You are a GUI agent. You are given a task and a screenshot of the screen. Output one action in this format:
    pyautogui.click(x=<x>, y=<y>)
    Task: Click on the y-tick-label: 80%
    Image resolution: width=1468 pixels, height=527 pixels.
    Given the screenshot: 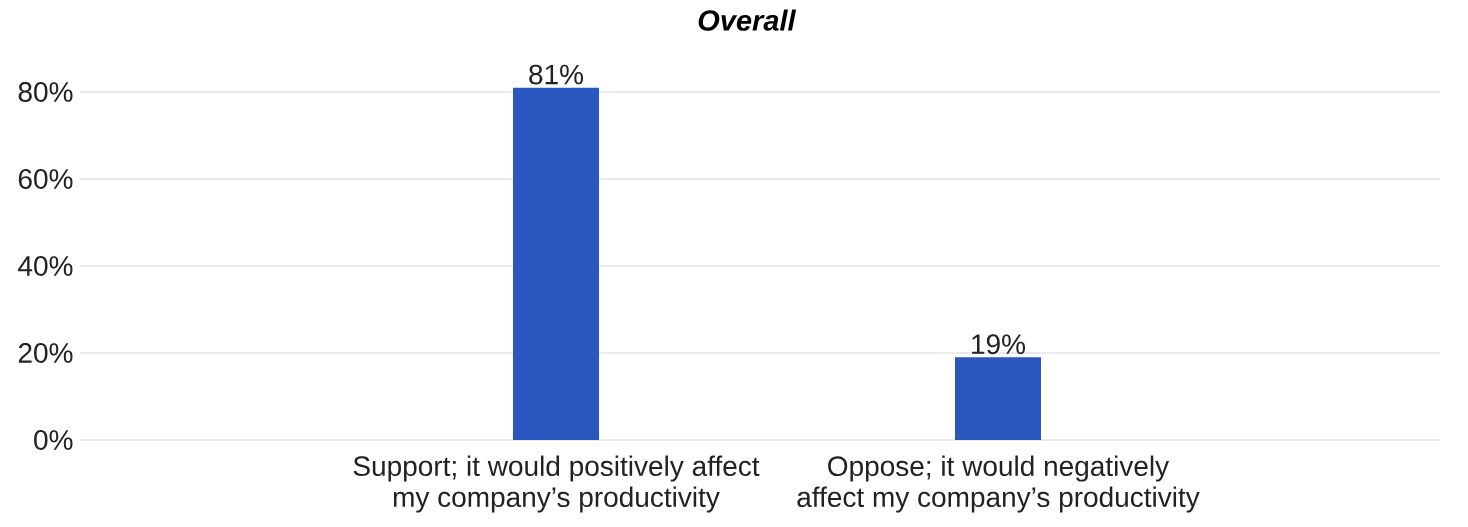 What is the action you would take?
    pyautogui.click(x=45, y=92)
    